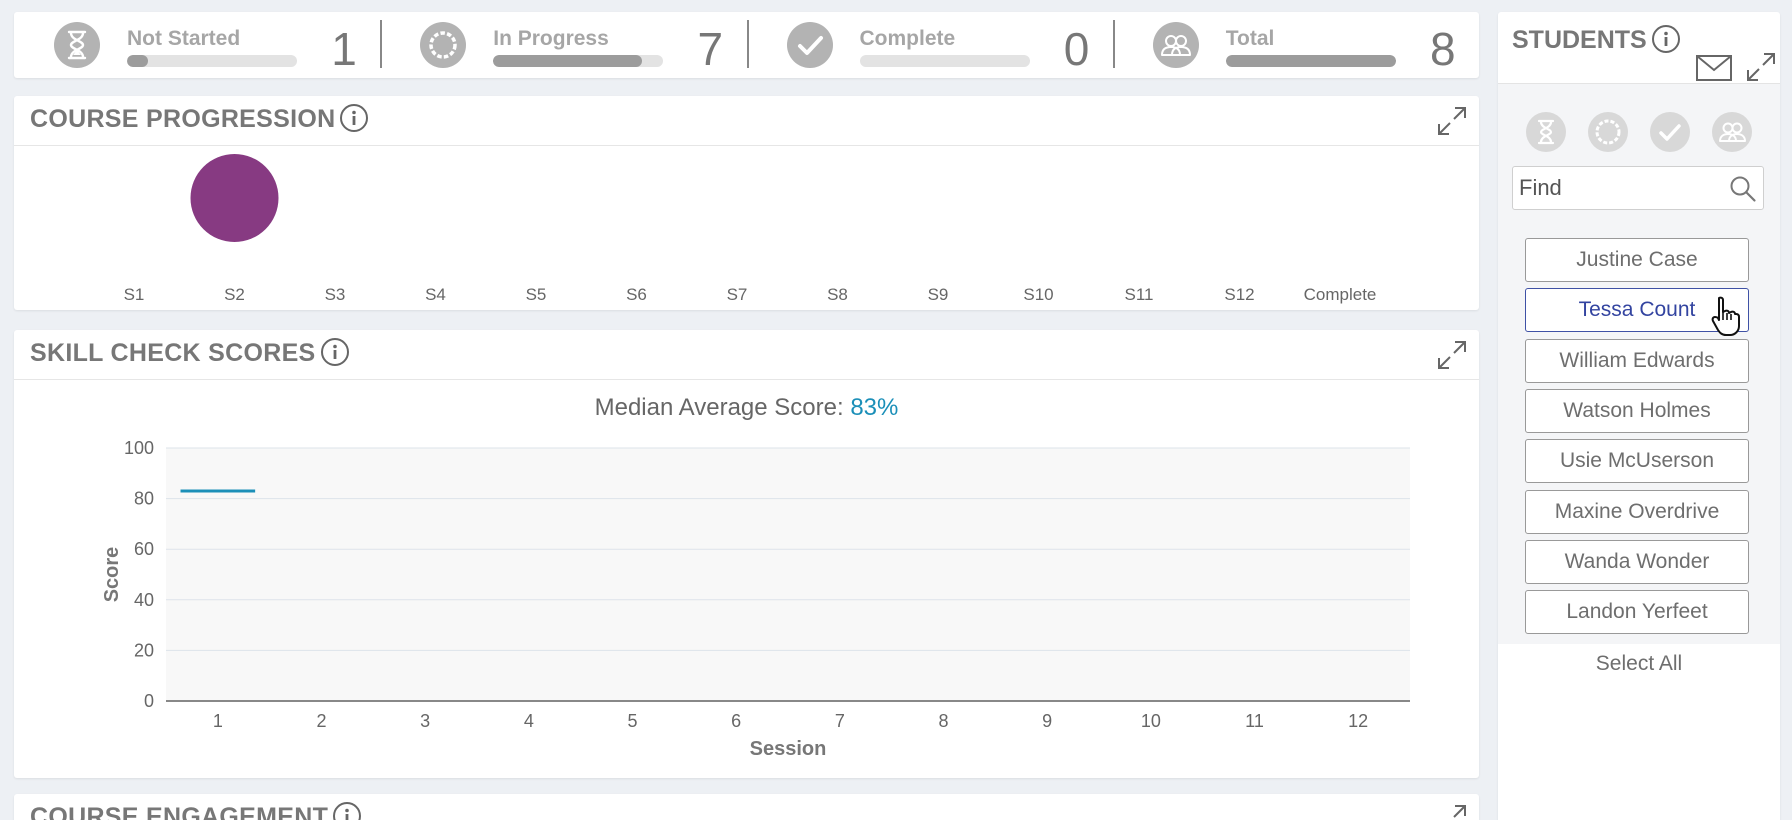 The height and width of the screenshot is (820, 1792). I want to click on category-label: Complete, so click(1340, 294).